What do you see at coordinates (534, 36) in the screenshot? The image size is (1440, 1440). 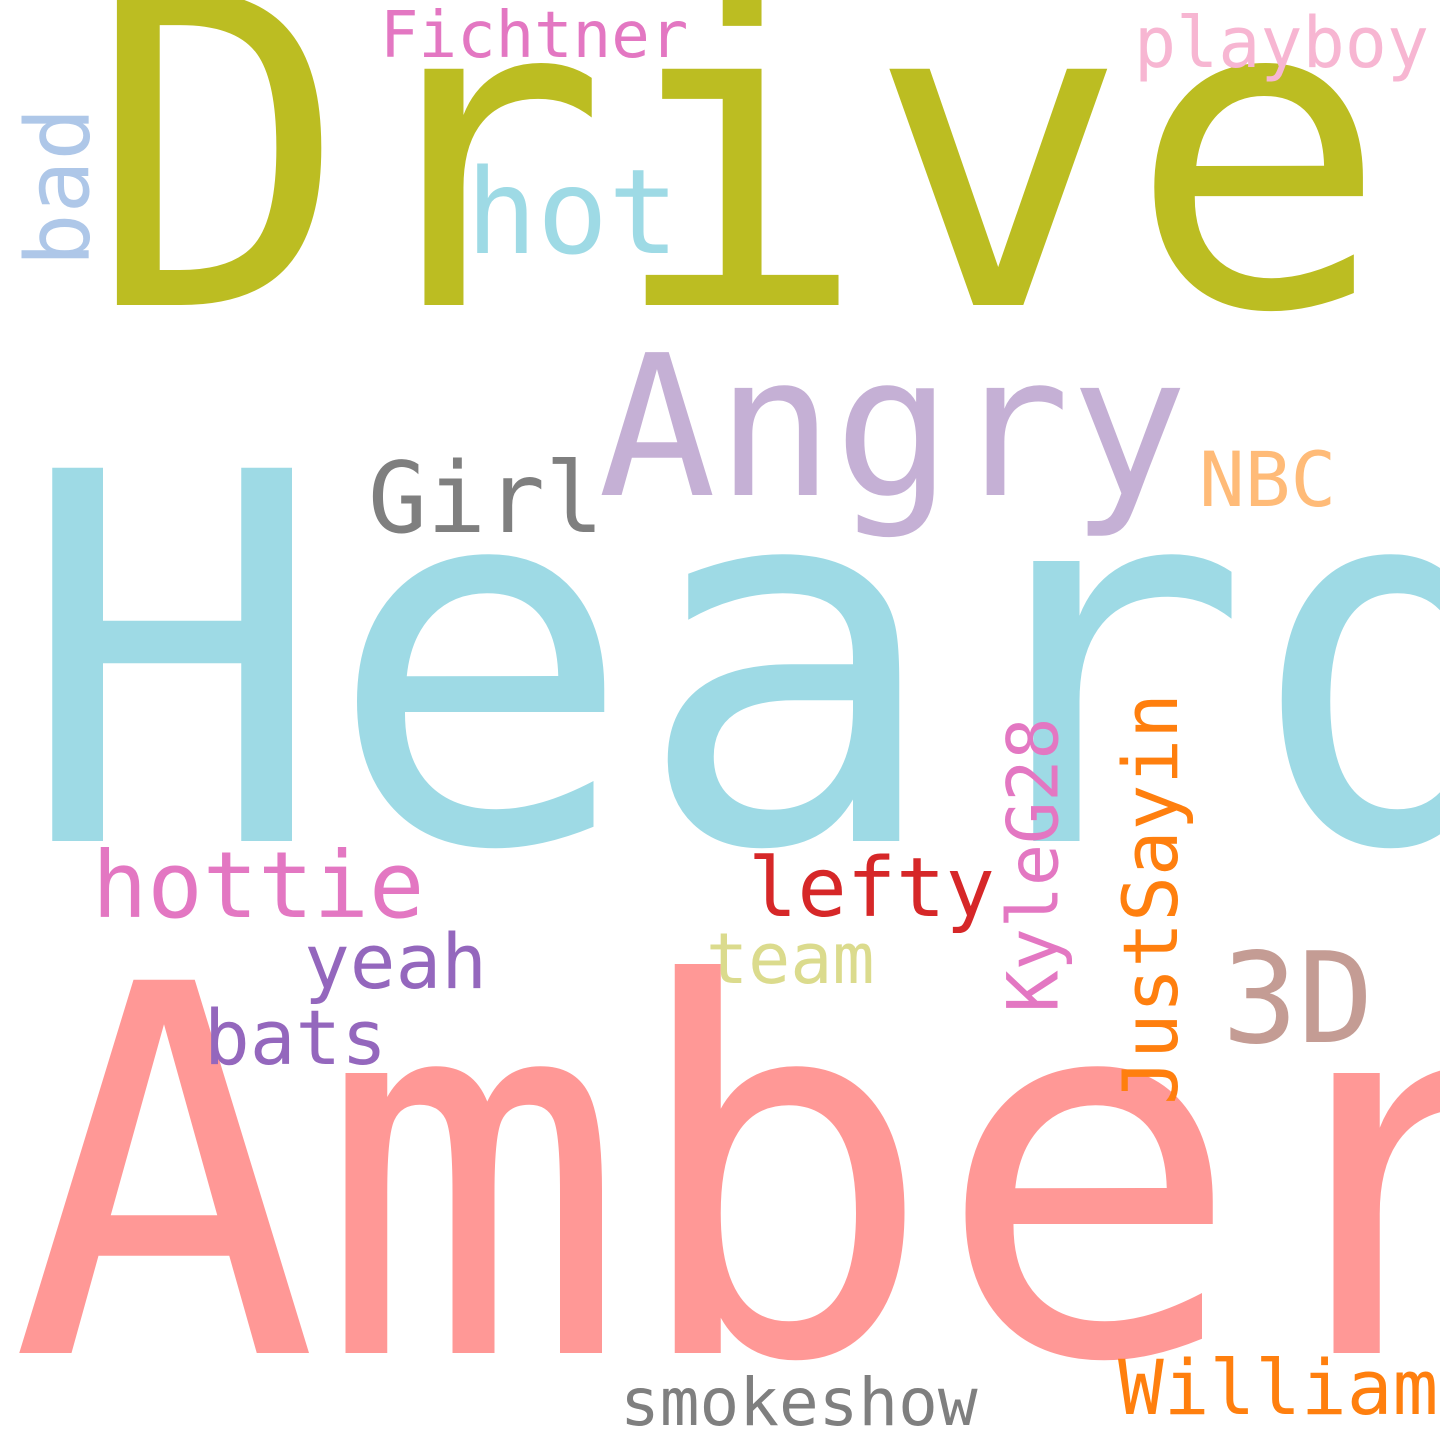 I see `word-fichtner: Fichtner` at bounding box center [534, 36].